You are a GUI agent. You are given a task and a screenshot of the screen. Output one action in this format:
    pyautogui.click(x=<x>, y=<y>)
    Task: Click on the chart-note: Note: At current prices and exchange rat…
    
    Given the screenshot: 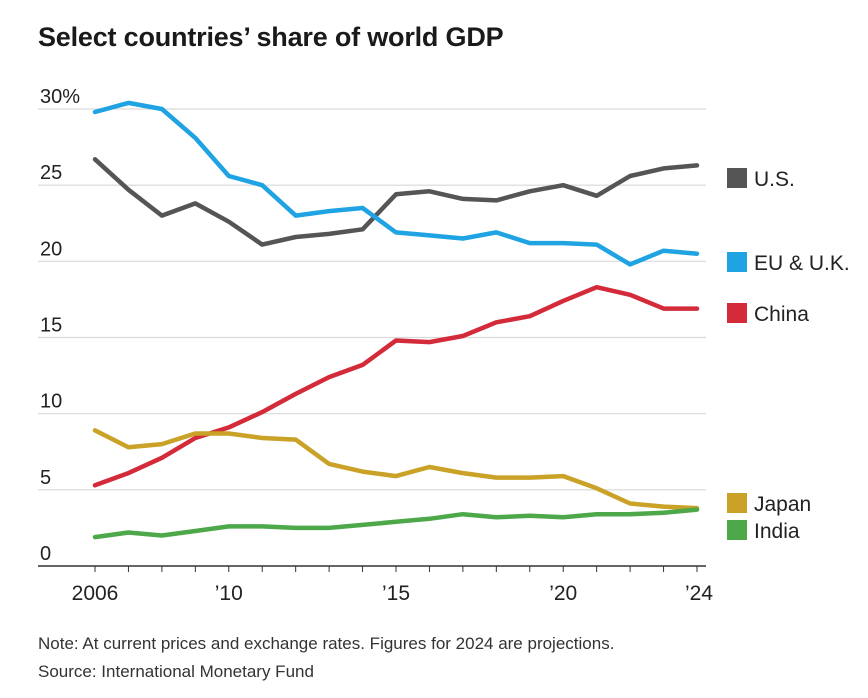 What is the action you would take?
    pyautogui.click(x=326, y=643)
    